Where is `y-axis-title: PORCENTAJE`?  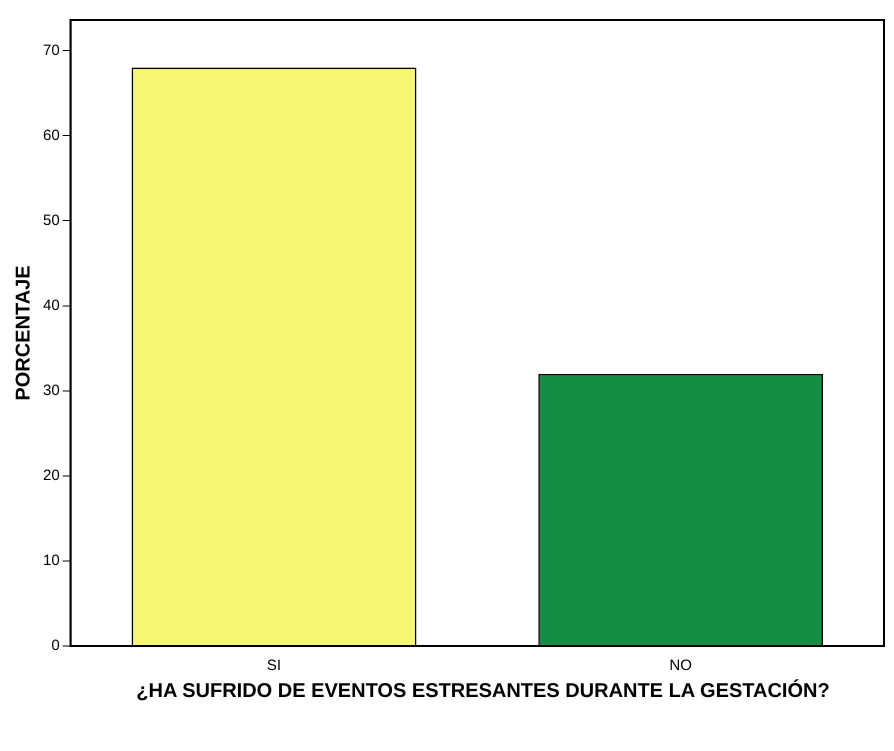
y-axis-title: PORCENTAJE is located at coordinates (23, 333).